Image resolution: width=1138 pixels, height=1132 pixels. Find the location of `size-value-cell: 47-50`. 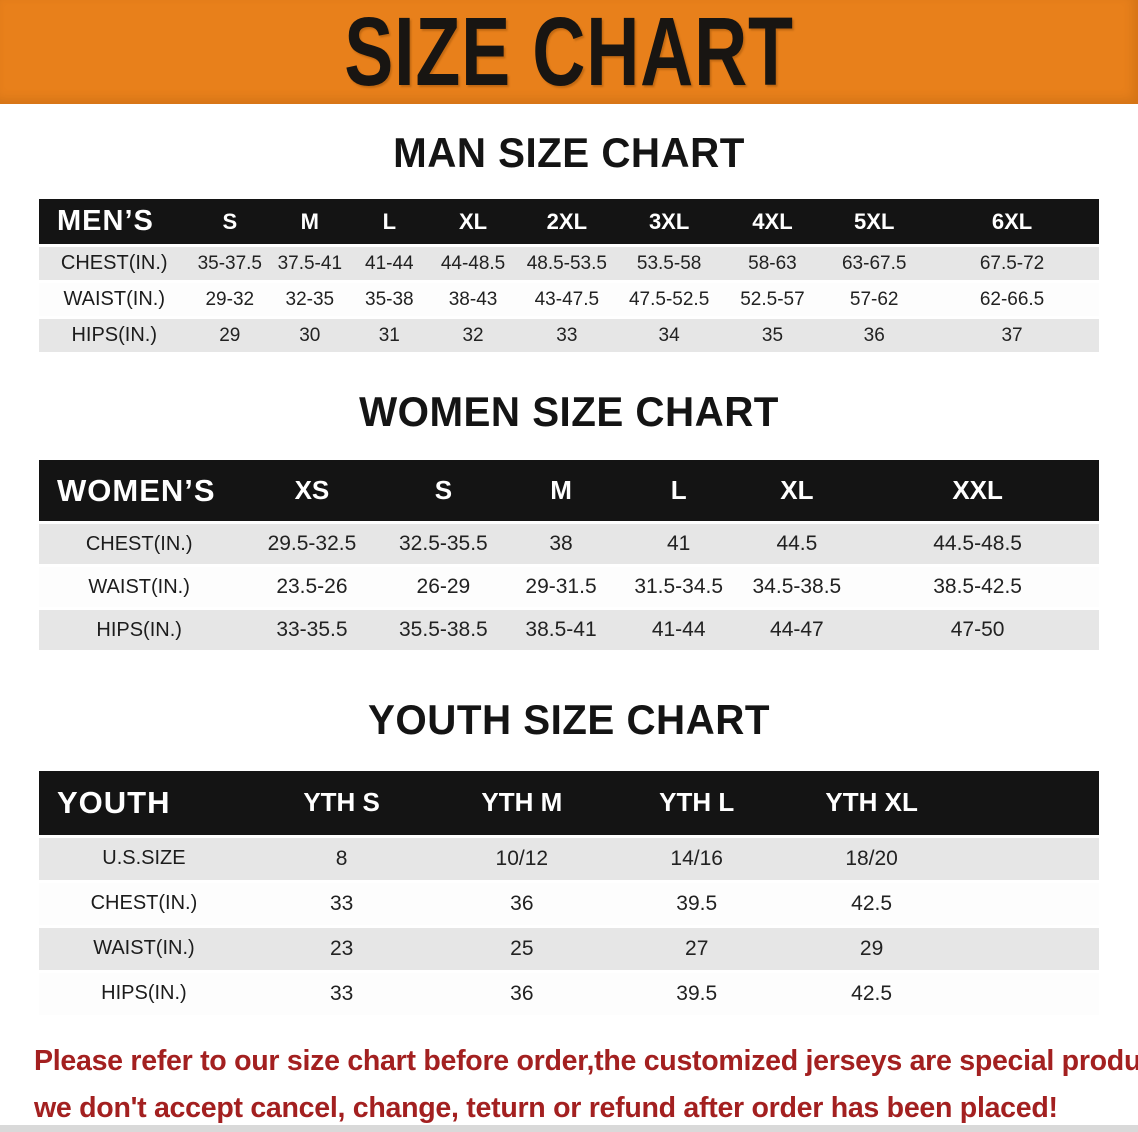

size-value-cell: 47-50 is located at coordinates (977, 630).